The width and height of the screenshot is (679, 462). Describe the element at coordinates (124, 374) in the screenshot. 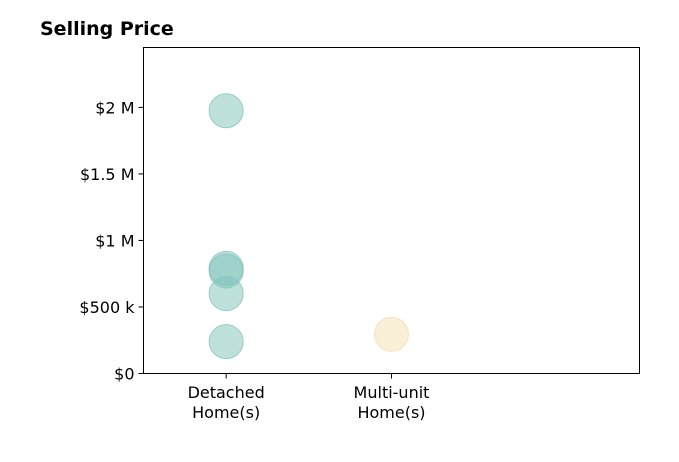

I see `y-tick-label: $0` at that location.